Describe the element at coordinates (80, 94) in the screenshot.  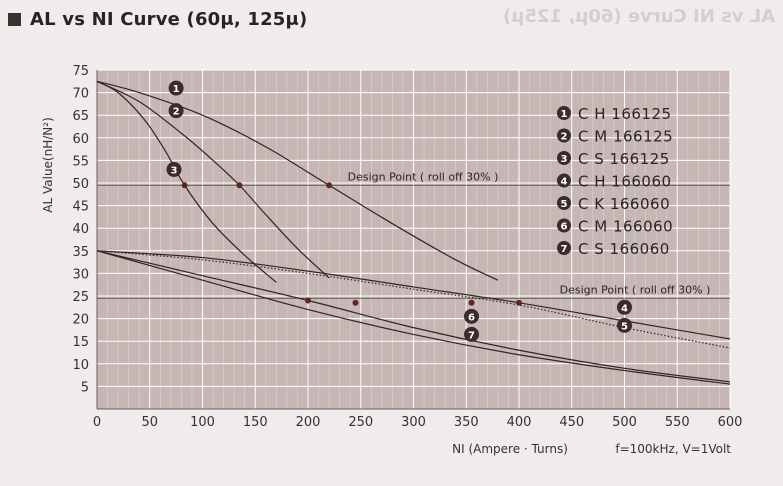
I see `y-tick-label: 70` at that location.